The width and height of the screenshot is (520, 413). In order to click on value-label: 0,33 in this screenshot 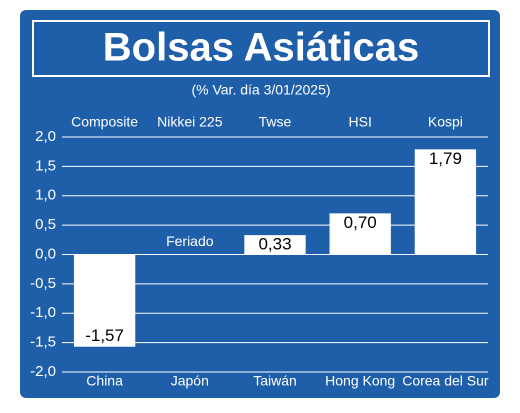, I will do `click(274, 244)`.